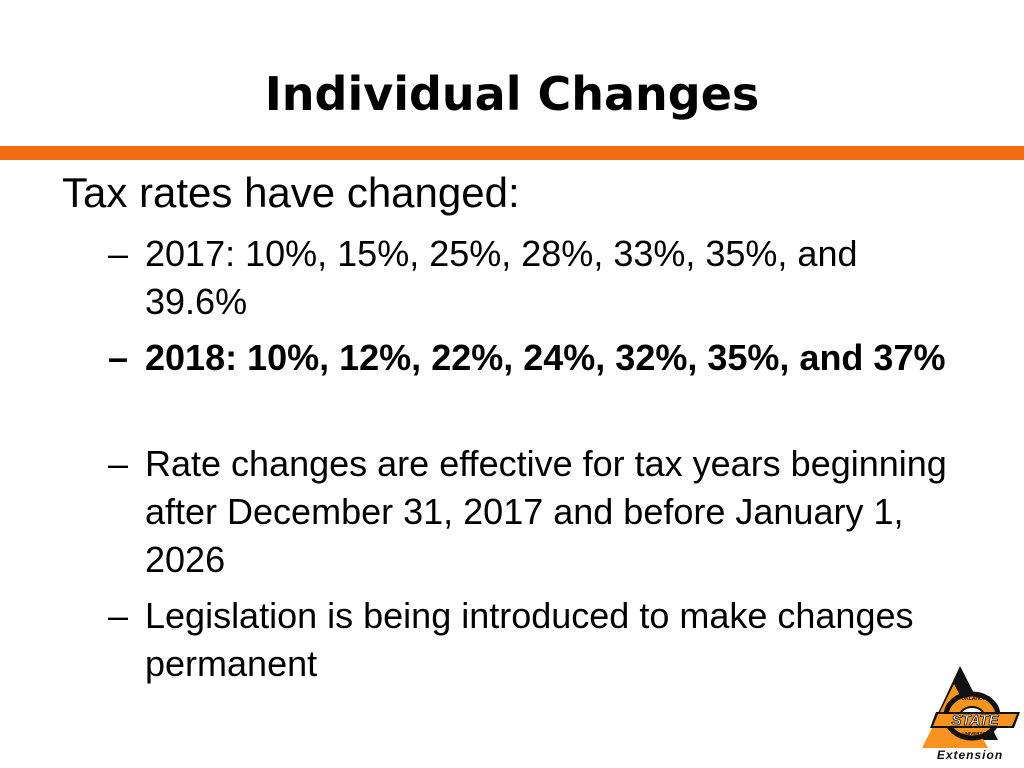 This screenshot has height=768, width=1024. I want to click on orange-divider, so click(512, 153).